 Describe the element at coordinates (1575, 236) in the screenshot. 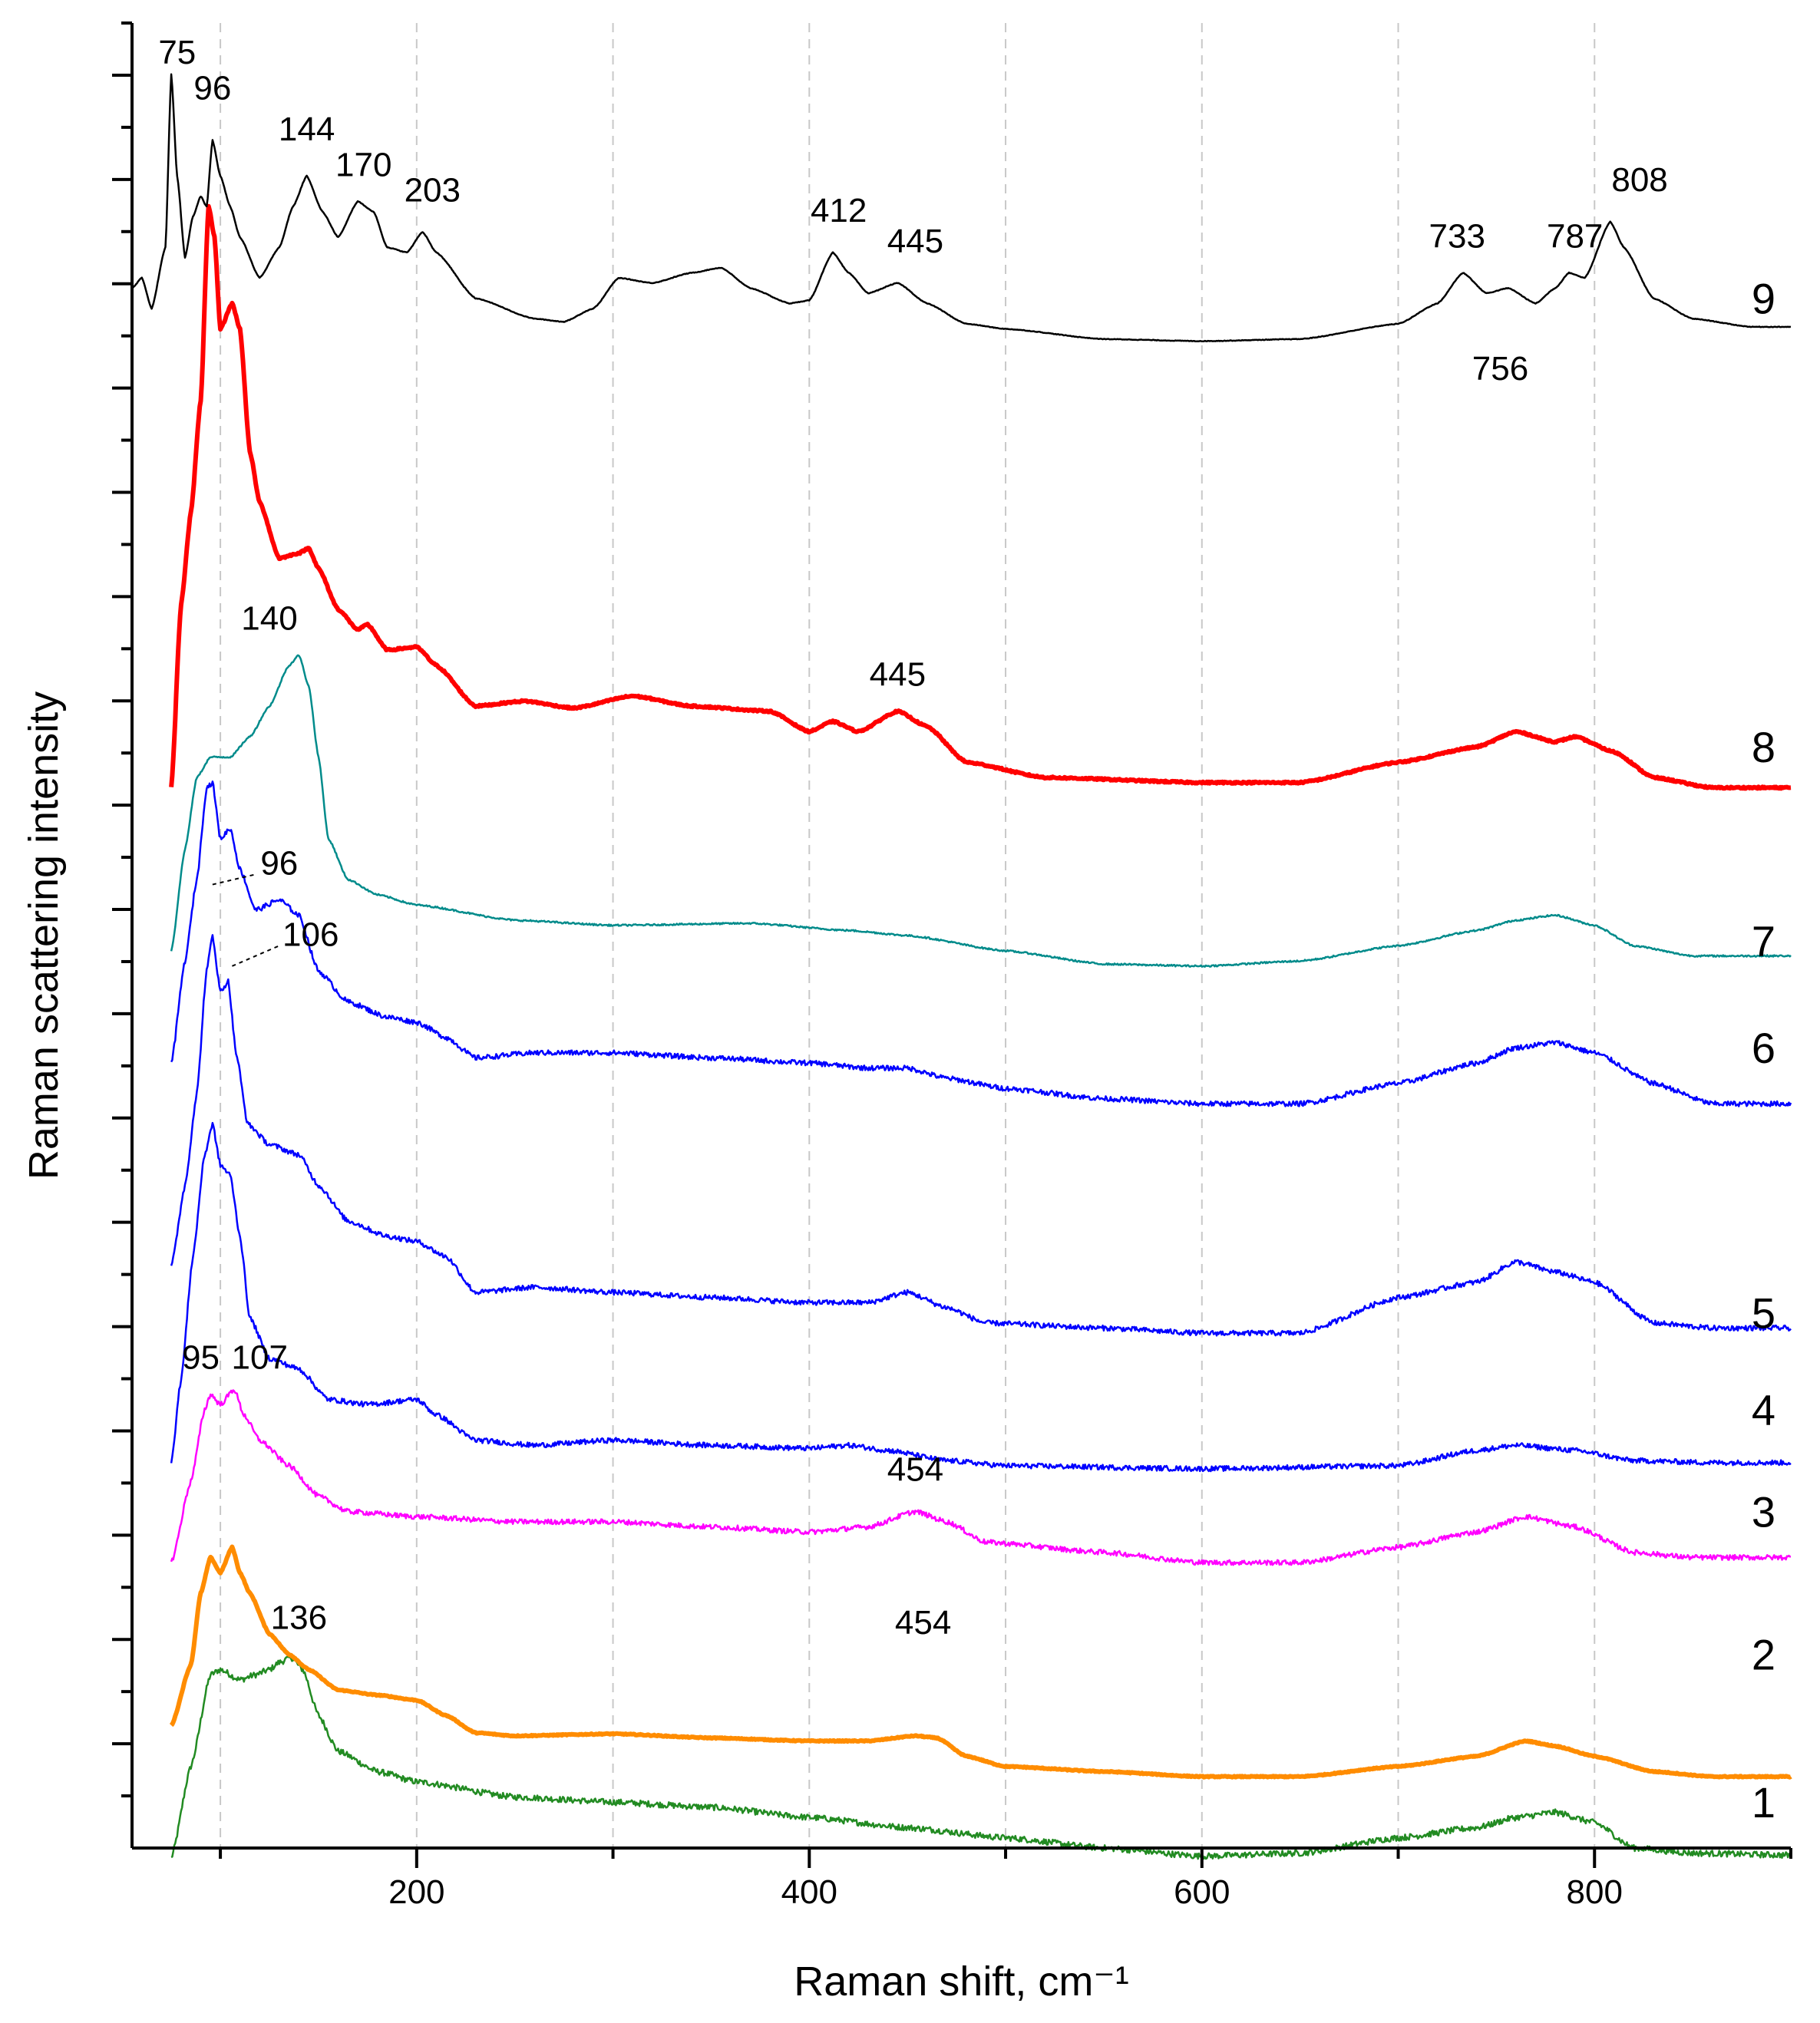

I see `peak-label-787: 787` at that location.